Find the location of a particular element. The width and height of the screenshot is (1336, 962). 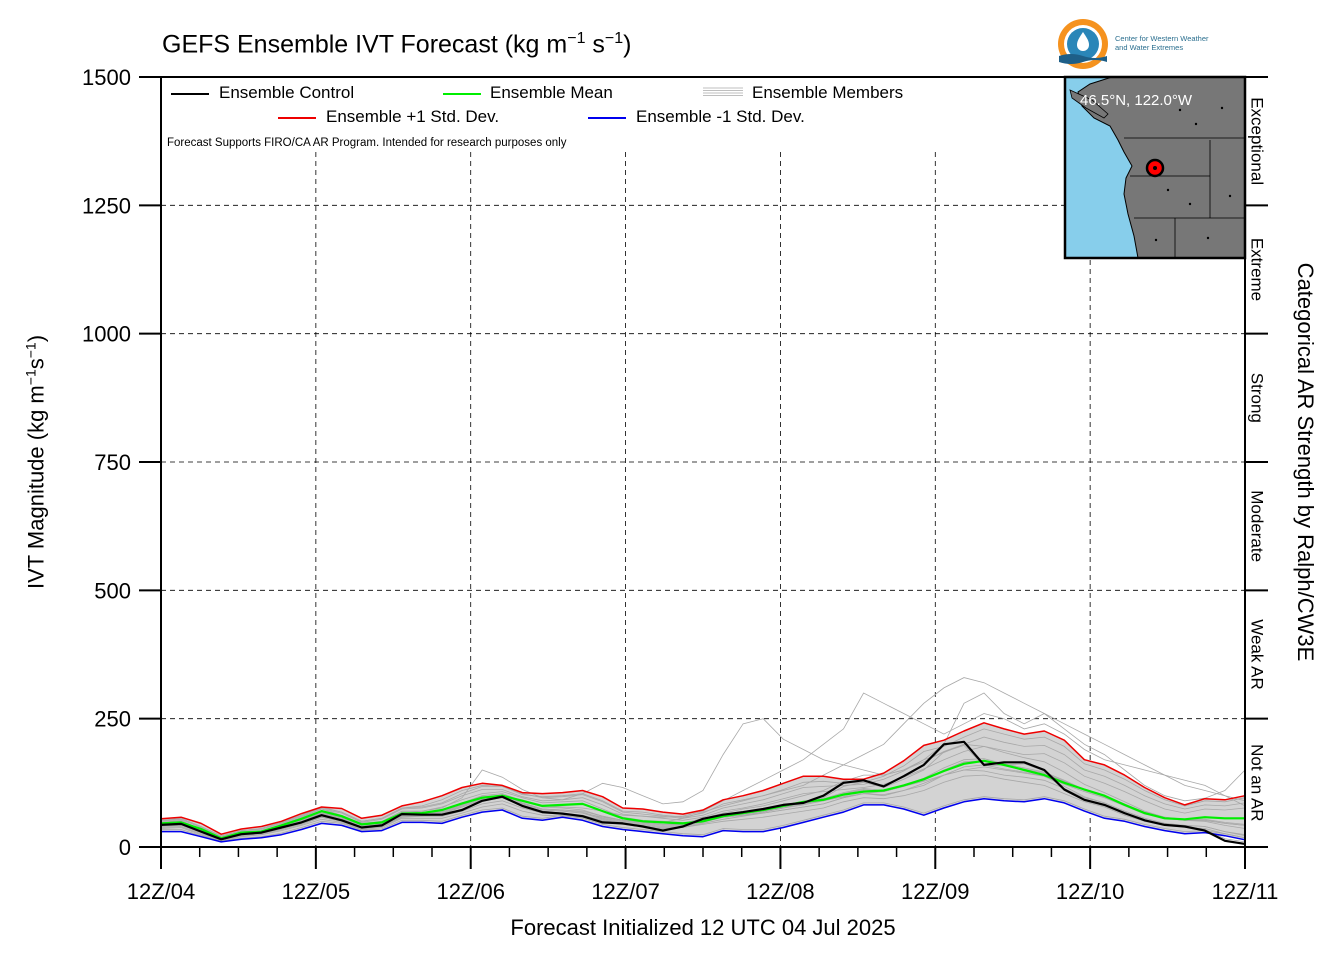

inset-island is located at coordinates (1089, 104).